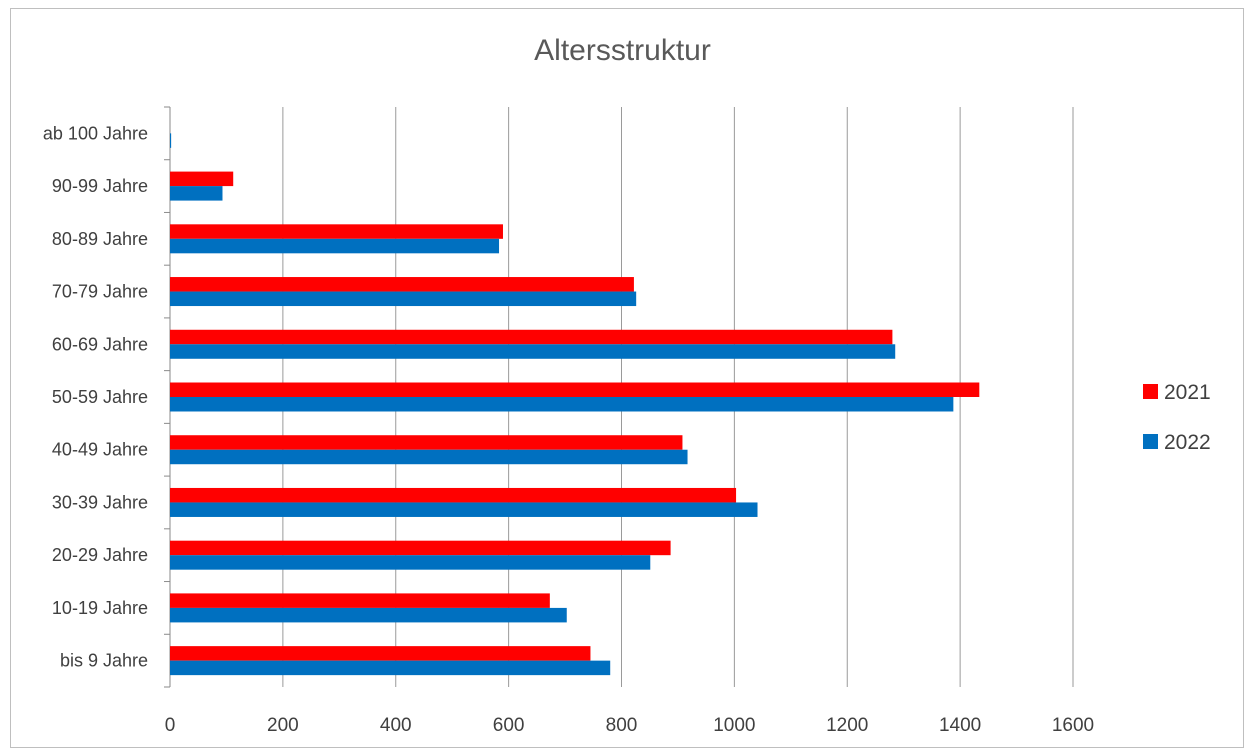  I want to click on x-tick-label: 0, so click(170, 725).